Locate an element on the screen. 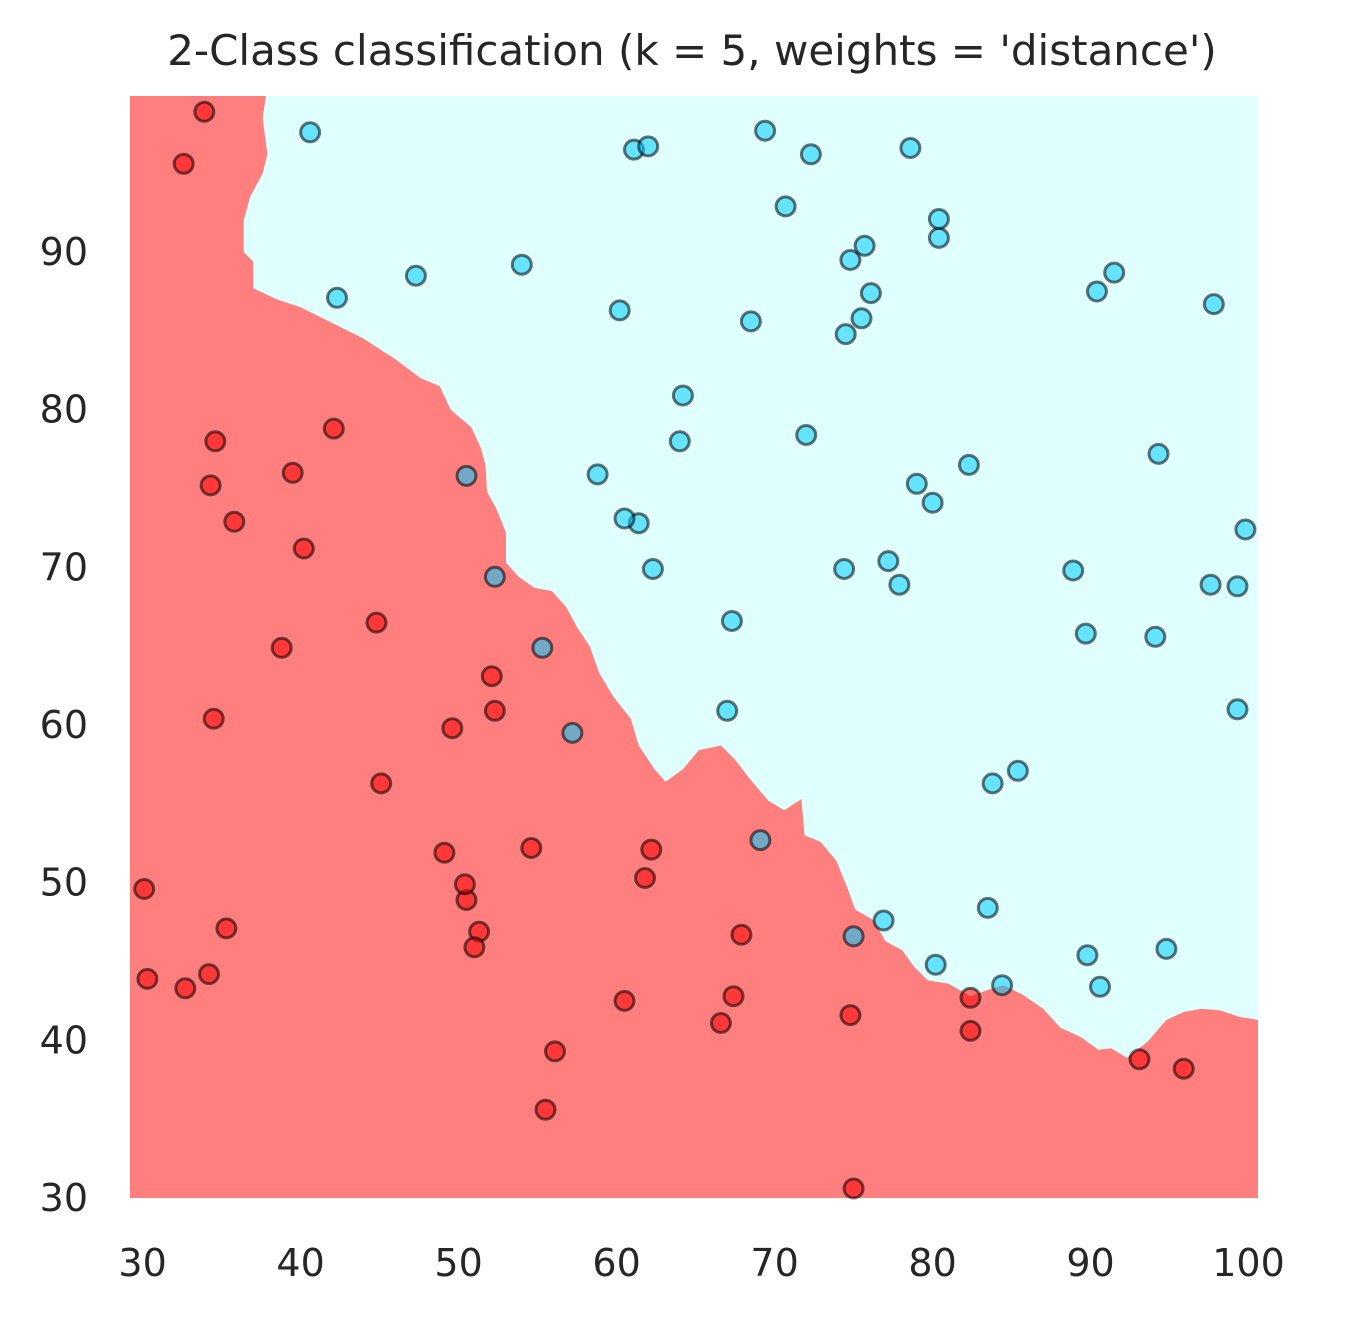 Image resolution: width=1349 pixels, height=1320 pixels. x-tick-label: 100 is located at coordinates (1248, 1263).